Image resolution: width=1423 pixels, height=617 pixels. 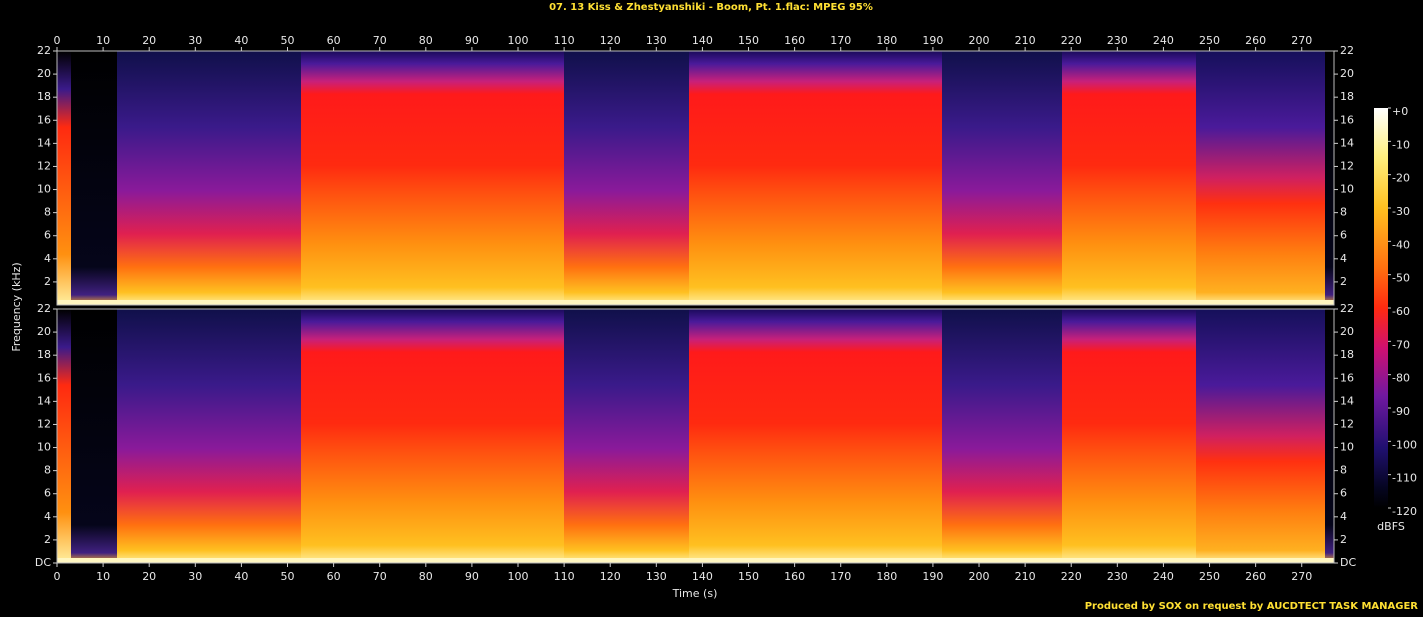 What do you see at coordinates (1401, 211) in the screenshot?
I see `colorbar-tick-label: -30` at bounding box center [1401, 211].